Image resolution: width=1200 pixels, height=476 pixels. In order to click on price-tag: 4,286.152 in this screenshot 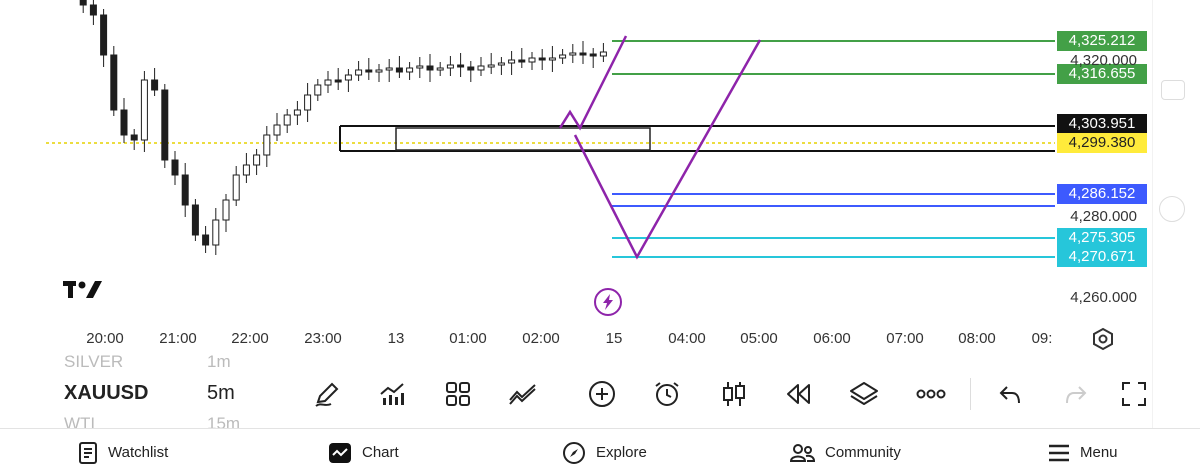, I will do `click(1102, 194)`.